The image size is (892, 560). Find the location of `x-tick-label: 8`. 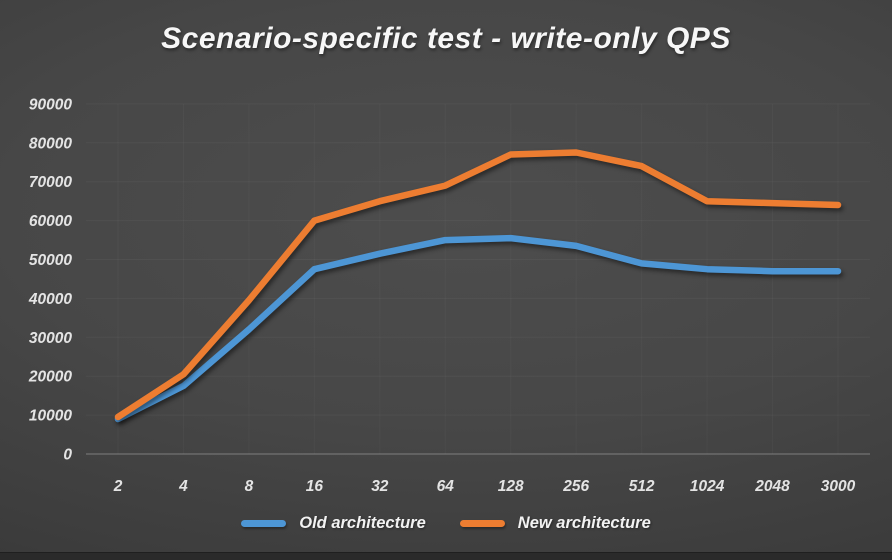

x-tick-label: 8 is located at coordinates (249, 486).